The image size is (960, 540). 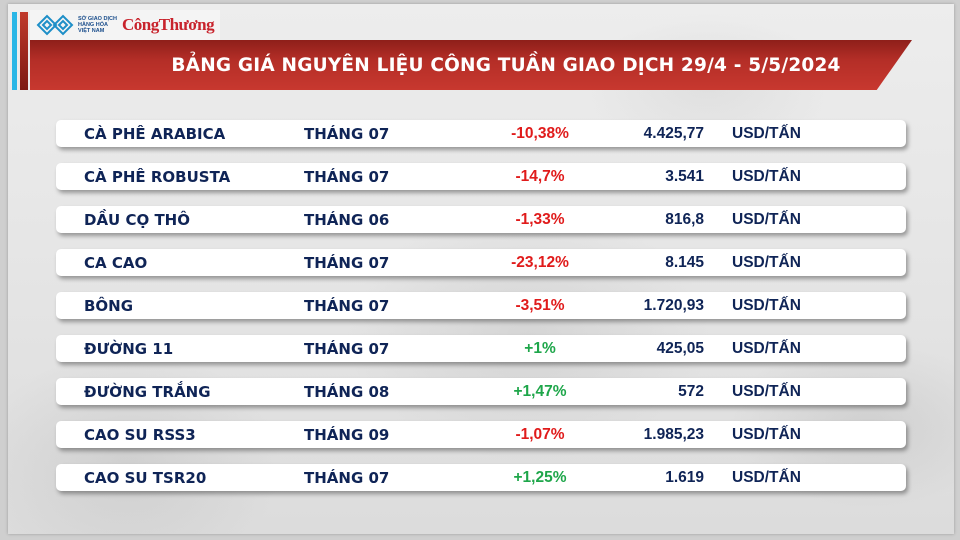 I want to click on exchange-name-line-3: VIỆT NAM, so click(x=91, y=31).